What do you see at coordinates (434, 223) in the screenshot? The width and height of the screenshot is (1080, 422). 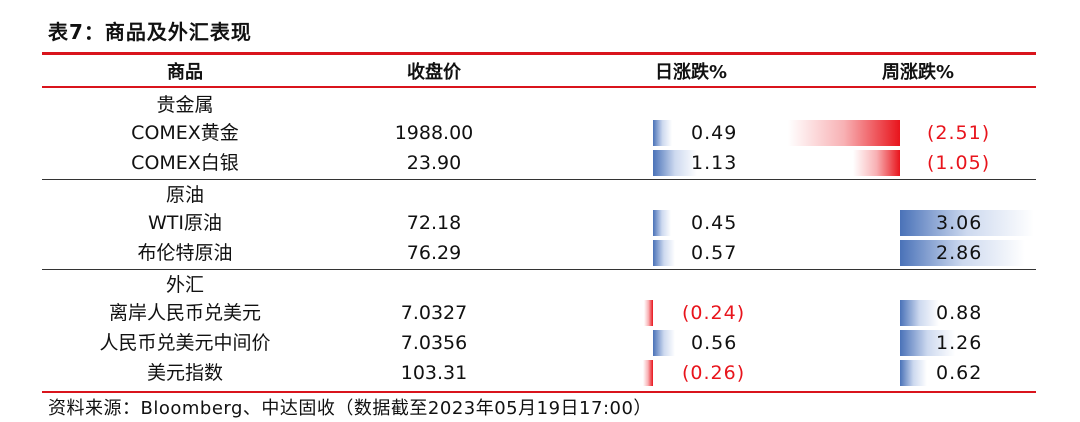 I see `row-close-price: 72.18` at bounding box center [434, 223].